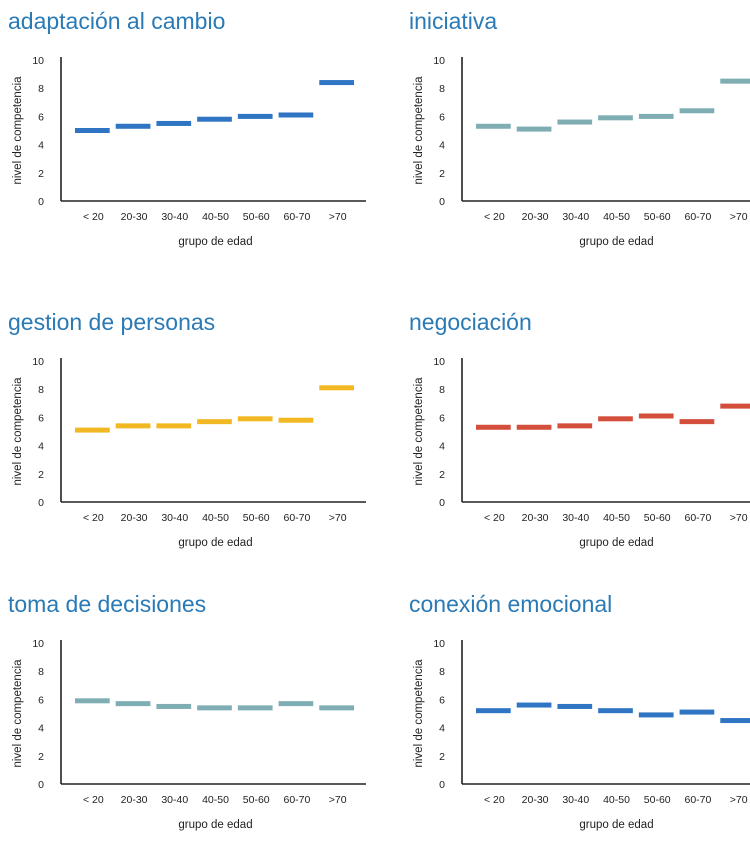 The height and width of the screenshot is (851, 750). What do you see at coordinates (470, 322) in the screenshot?
I see `chart-title: negociación` at bounding box center [470, 322].